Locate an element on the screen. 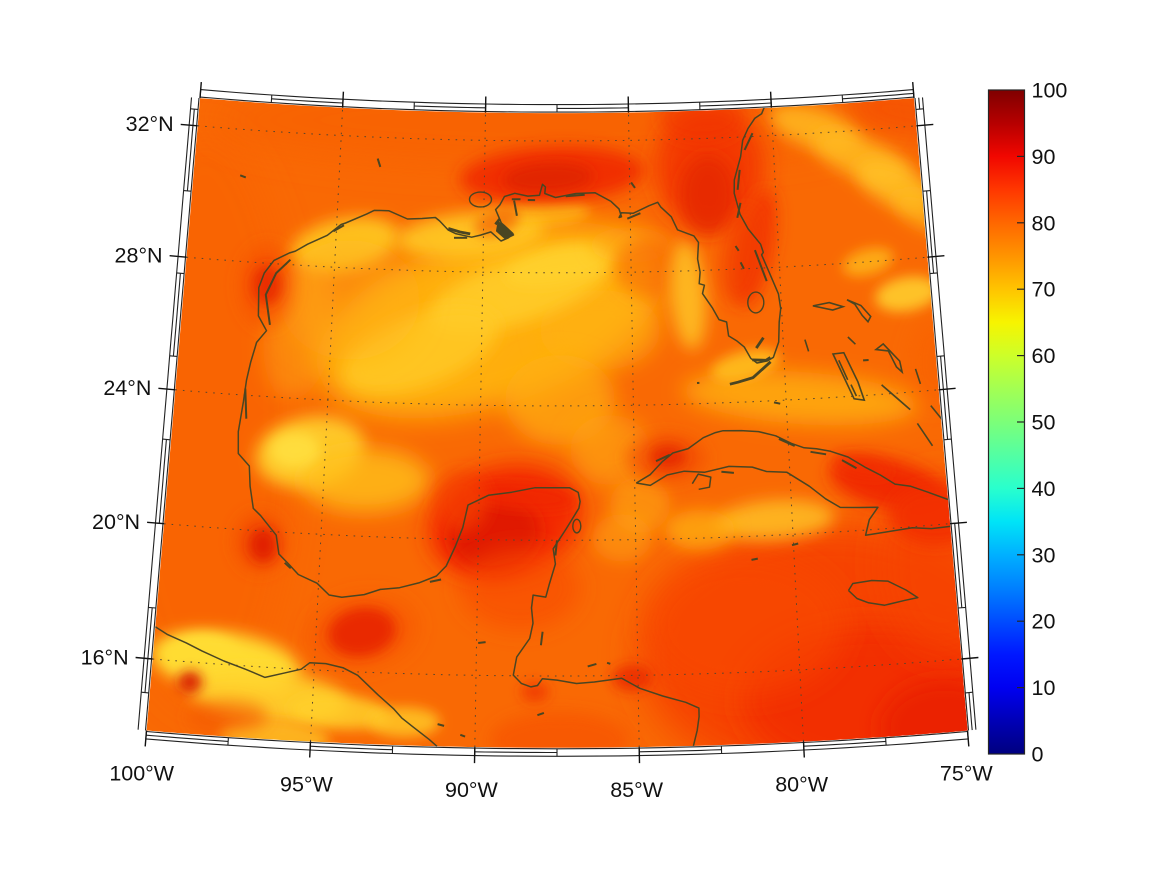 The width and height of the screenshot is (1167, 880). svg-text: 50 is located at coordinates (1044, 423).